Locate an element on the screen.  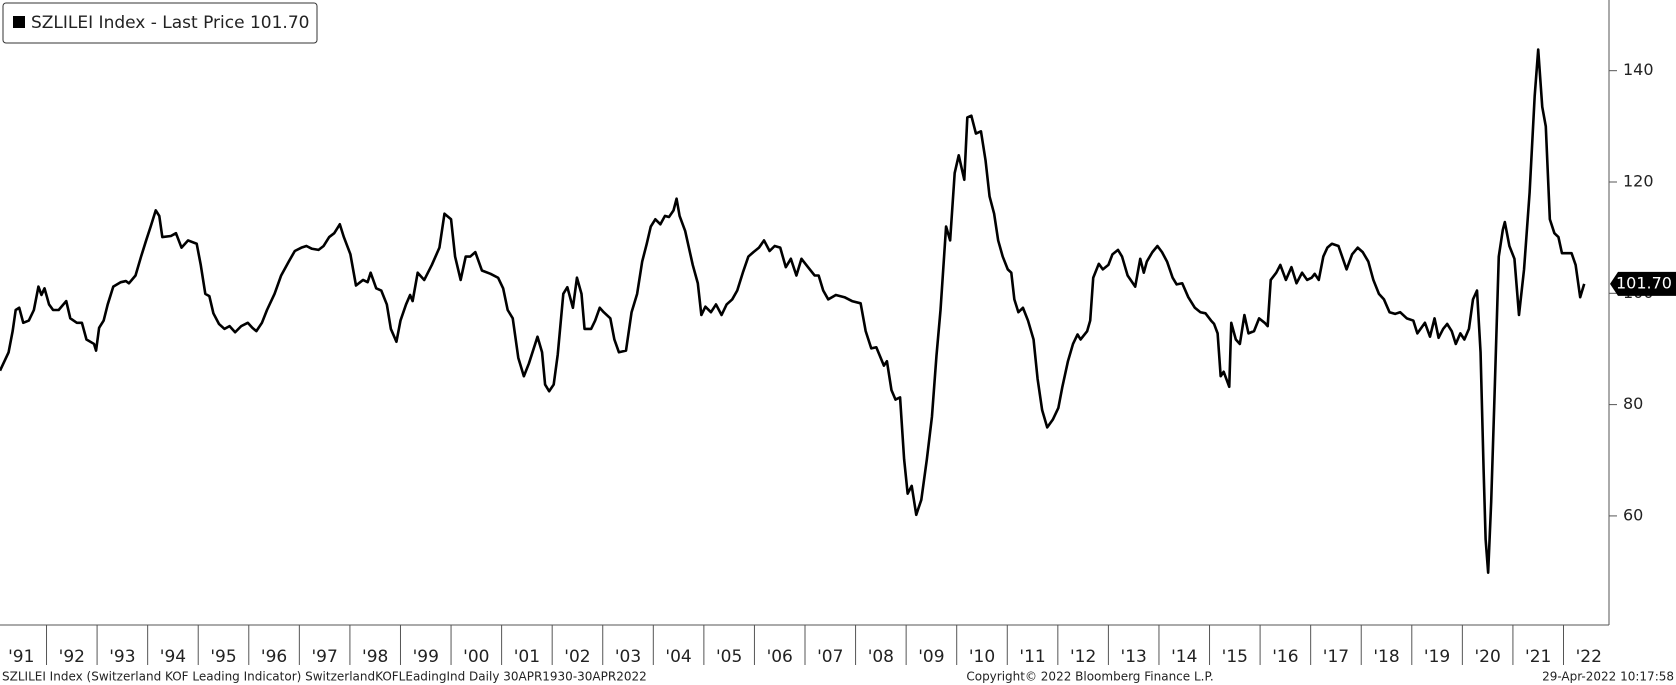
legend-label: SZLILEI Index - Last Price 101.70 is located at coordinates (170, 23).